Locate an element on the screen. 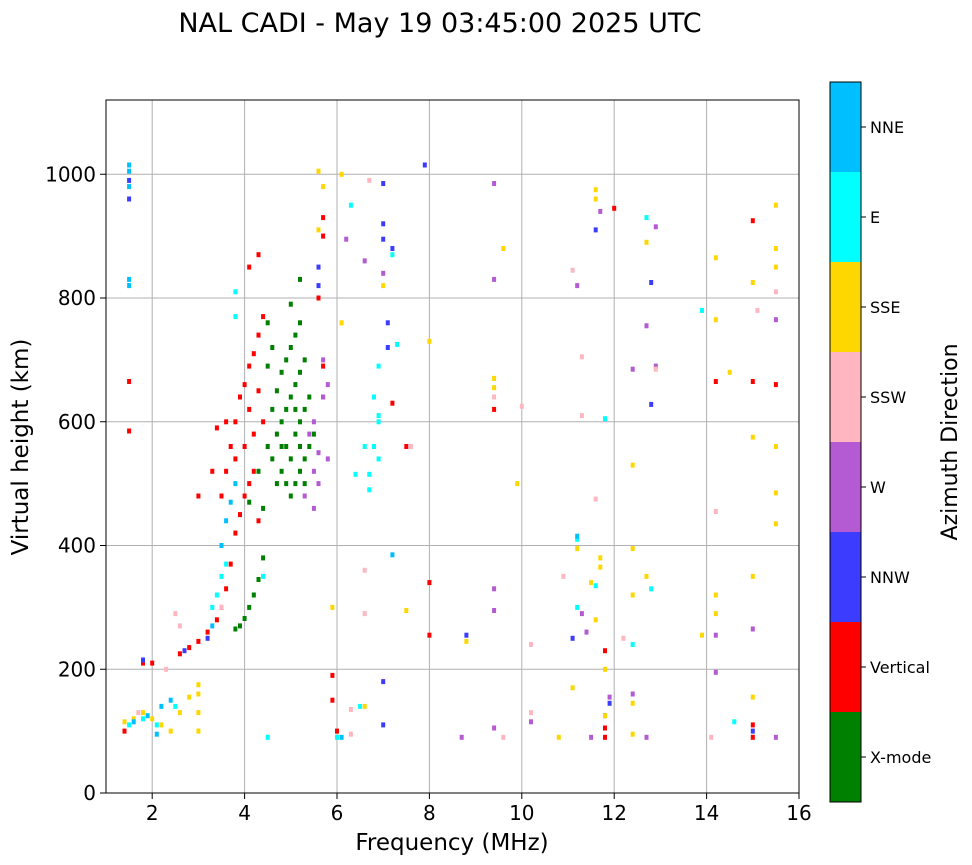  y-tick-label: 400 is located at coordinates (77, 546).